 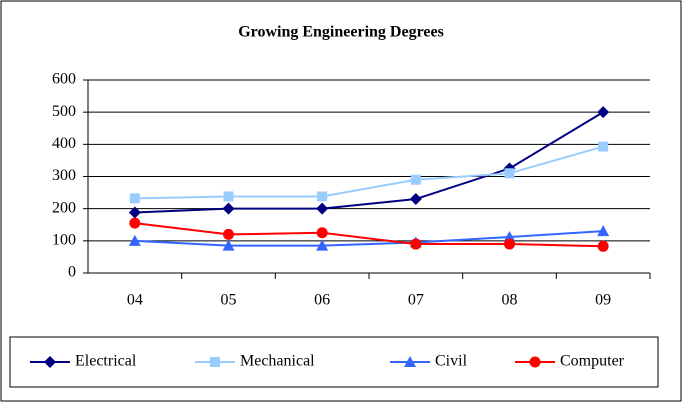 What do you see at coordinates (451, 361) in the screenshot?
I see `legend-label: Civil` at bounding box center [451, 361].